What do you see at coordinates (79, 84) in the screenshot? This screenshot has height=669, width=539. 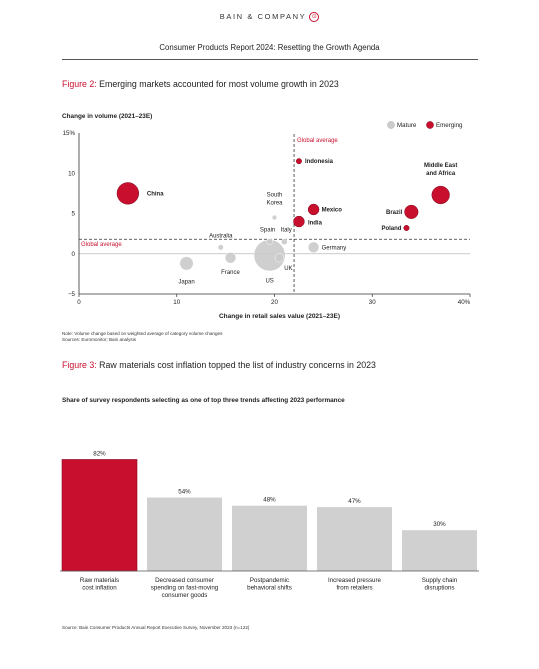 I see `figure2-title-lead: Figure 2:` at bounding box center [79, 84].